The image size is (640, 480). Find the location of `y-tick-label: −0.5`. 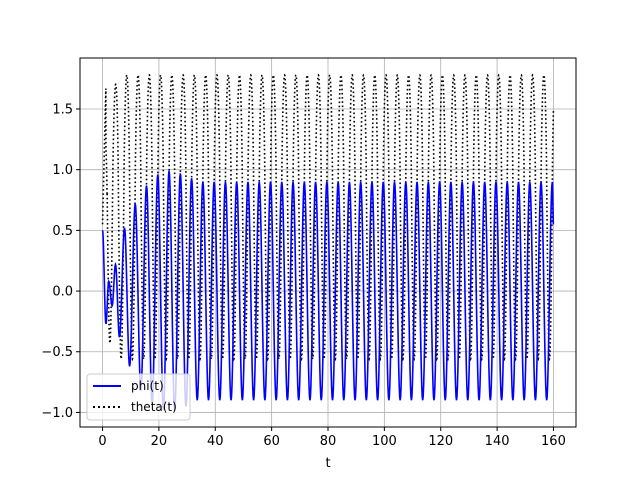

y-tick-label: −0.5 is located at coordinates (57, 352).